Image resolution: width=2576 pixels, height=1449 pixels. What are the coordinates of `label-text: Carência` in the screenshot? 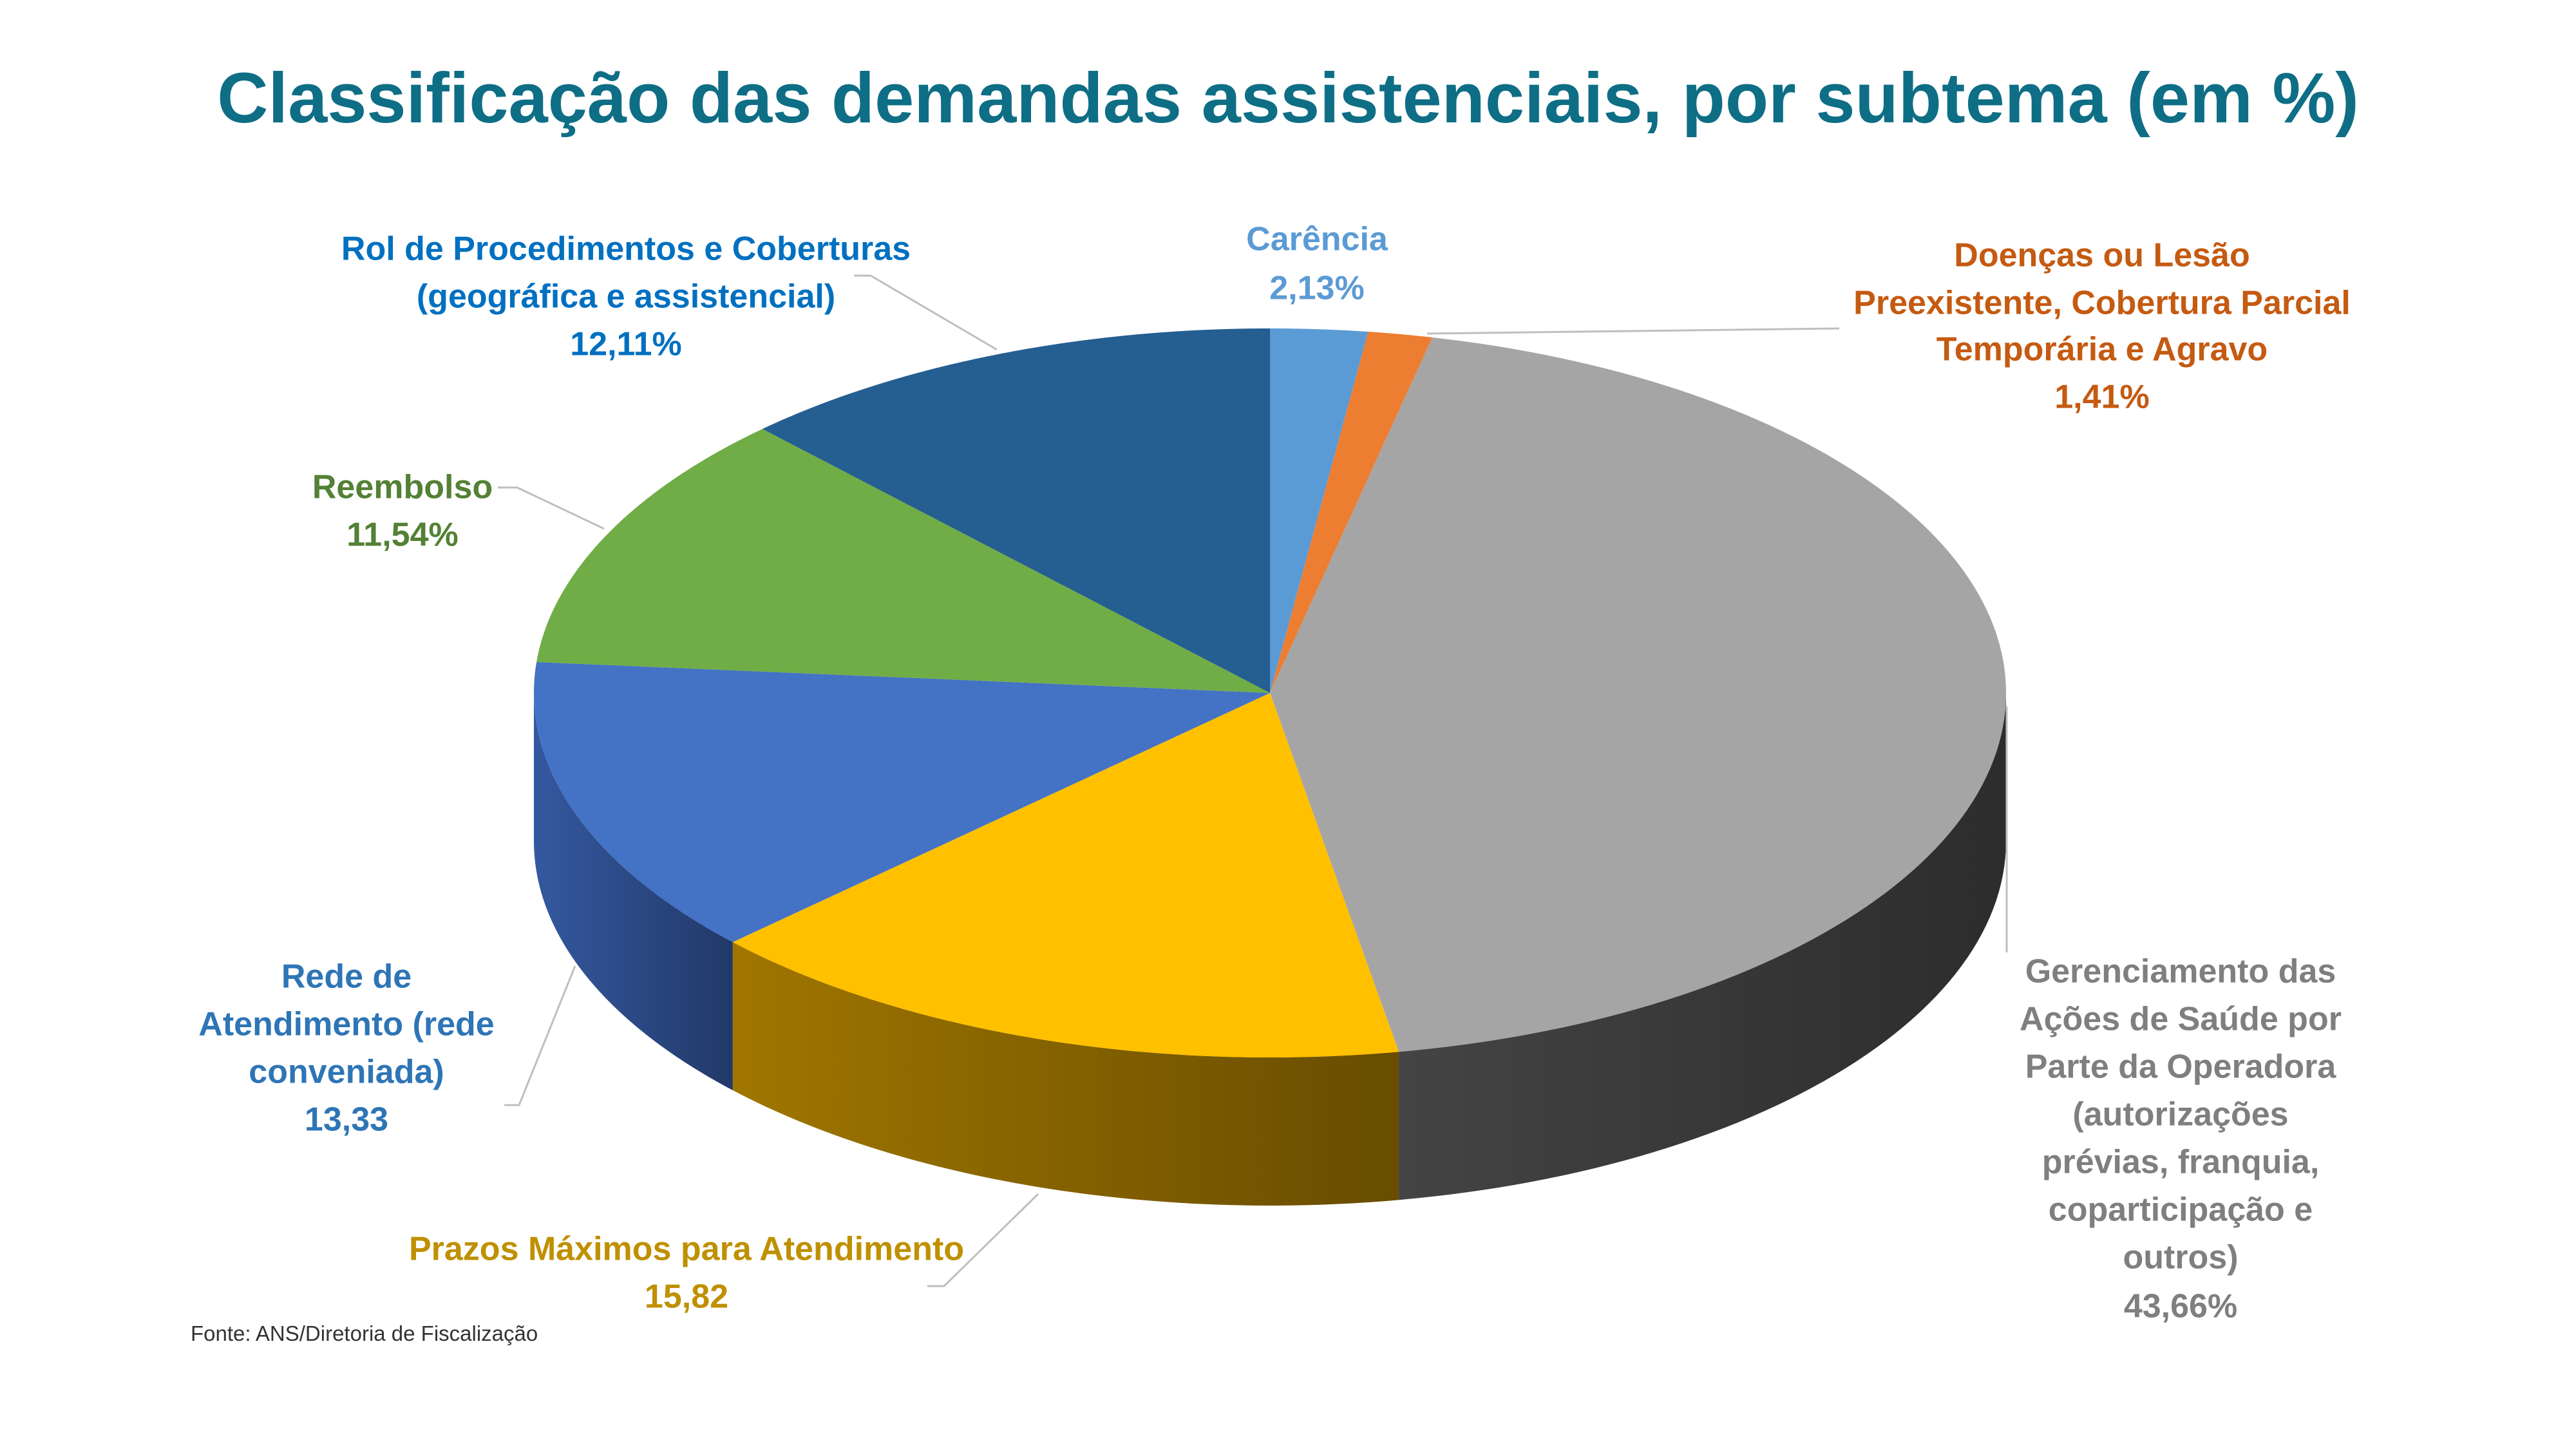 It's located at (1317, 240).